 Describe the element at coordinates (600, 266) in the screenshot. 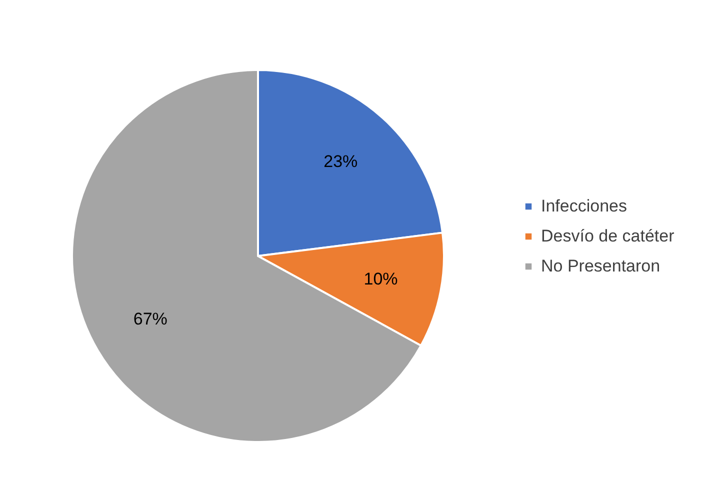

I see `legend-label: No Presentaron` at that location.